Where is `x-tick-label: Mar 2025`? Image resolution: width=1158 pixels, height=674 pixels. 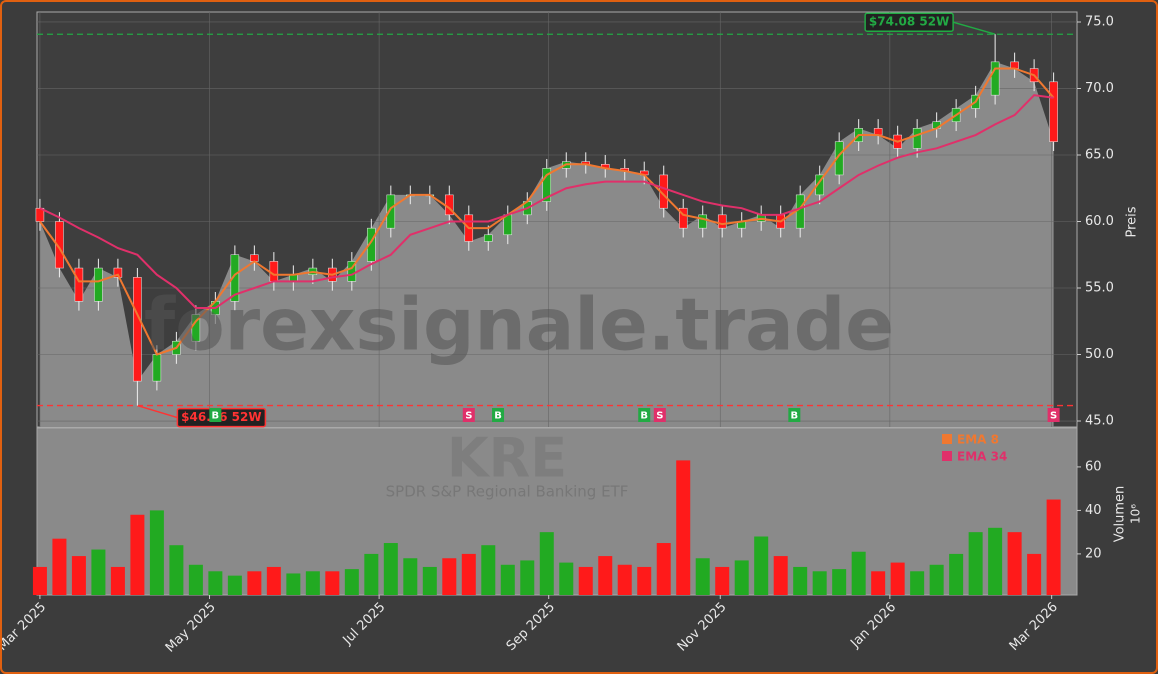
x-tick-label: Mar 2025 is located at coordinates (25, 627).